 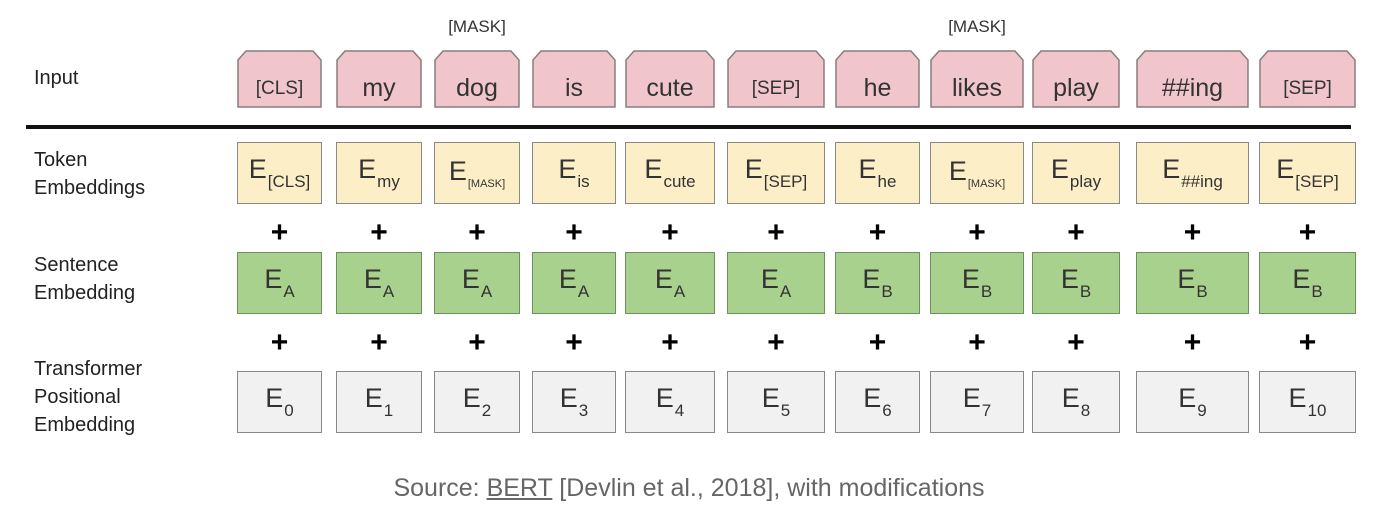 What do you see at coordinates (379, 402) in the screenshot?
I see `positional-embedding-box: E1` at bounding box center [379, 402].